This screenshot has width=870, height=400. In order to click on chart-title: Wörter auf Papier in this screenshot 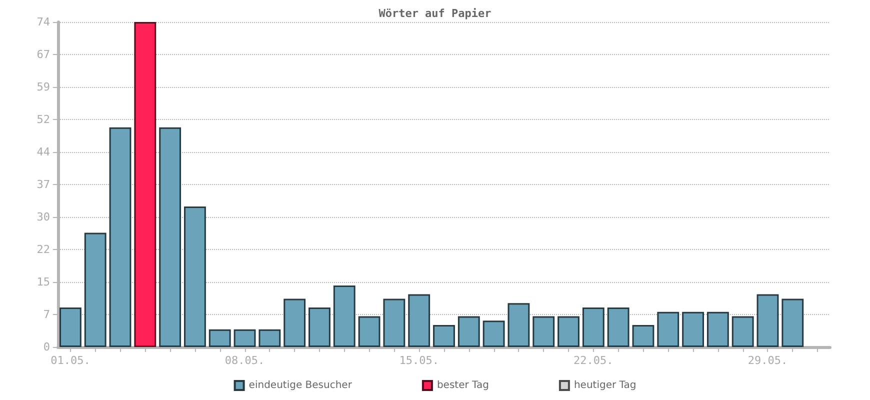, I will do `click(435, 13)`.